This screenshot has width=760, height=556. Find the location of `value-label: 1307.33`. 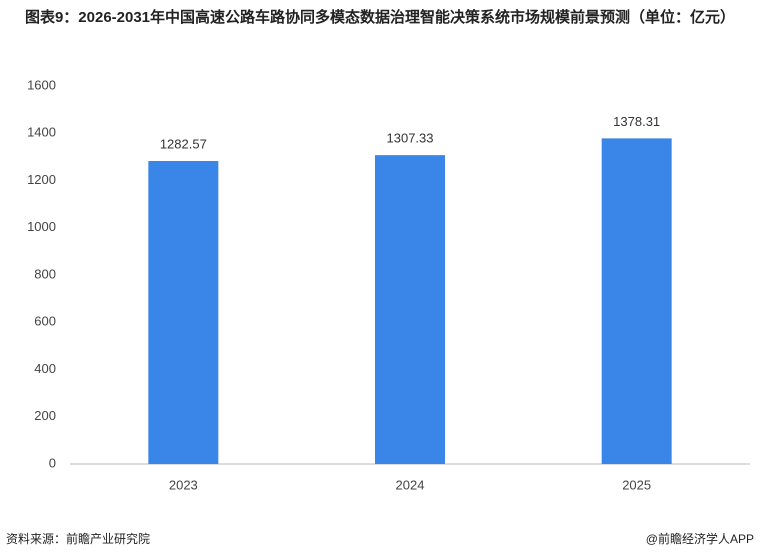

value-label: 1307.33 is located at coordinates (410, 138).